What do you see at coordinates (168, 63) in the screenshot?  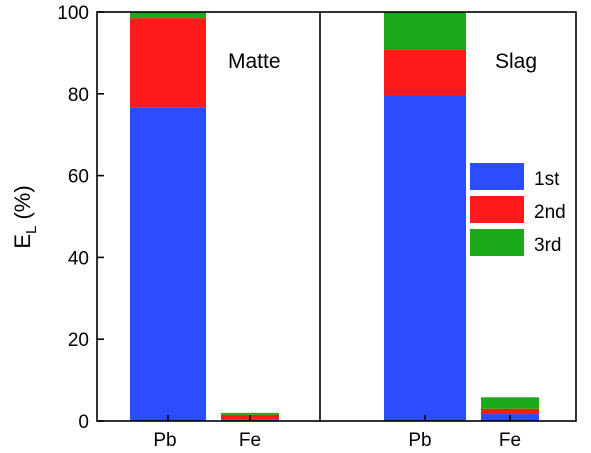 I see `bar-matte-pb-2nd` at bounding box center [168, 63].